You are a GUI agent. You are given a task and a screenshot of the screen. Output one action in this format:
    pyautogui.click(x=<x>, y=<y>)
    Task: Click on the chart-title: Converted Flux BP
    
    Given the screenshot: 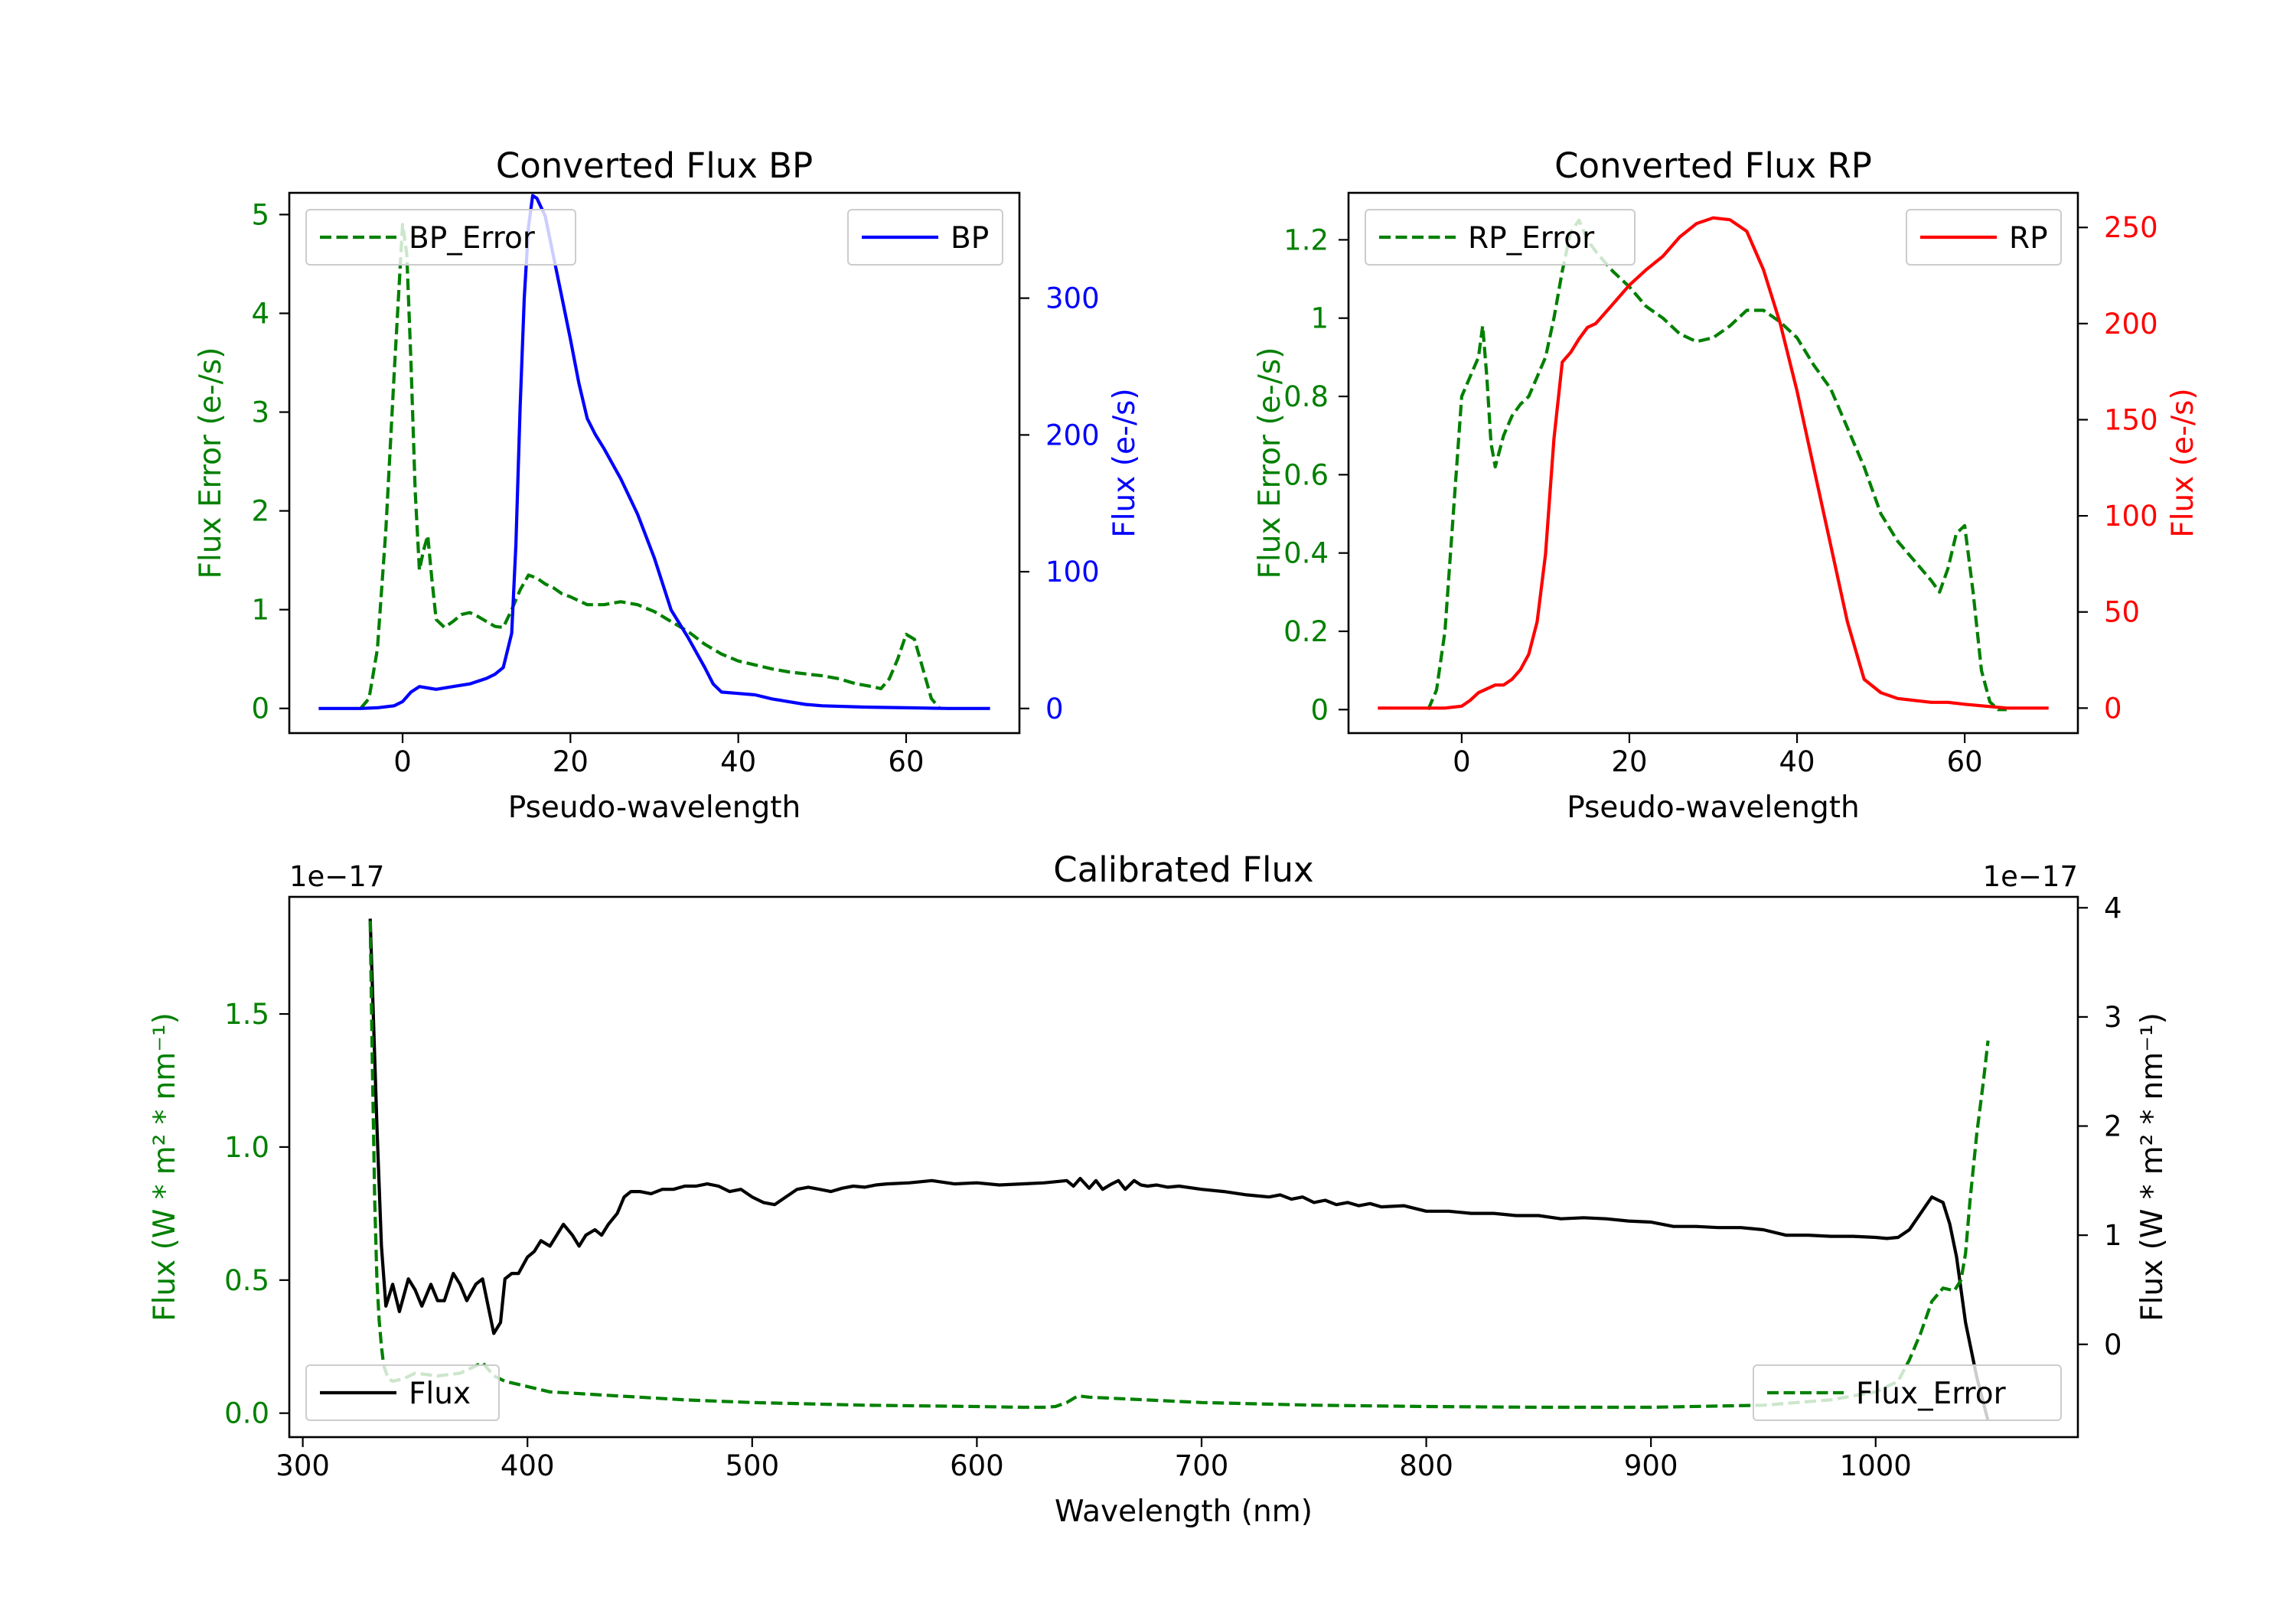 What is the action you would take?
    pyautogui.click(x=654, y=165)
    